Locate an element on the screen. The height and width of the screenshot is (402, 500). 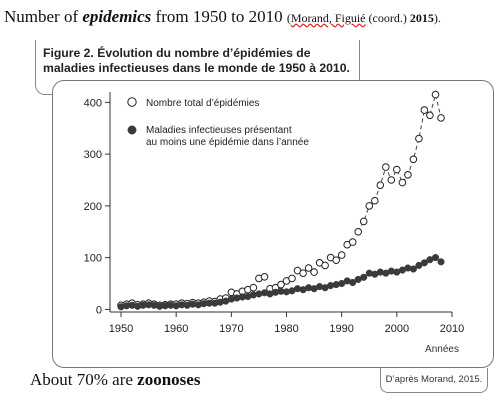
figure-label: Figure 2. is located at coordinates (68, 53).